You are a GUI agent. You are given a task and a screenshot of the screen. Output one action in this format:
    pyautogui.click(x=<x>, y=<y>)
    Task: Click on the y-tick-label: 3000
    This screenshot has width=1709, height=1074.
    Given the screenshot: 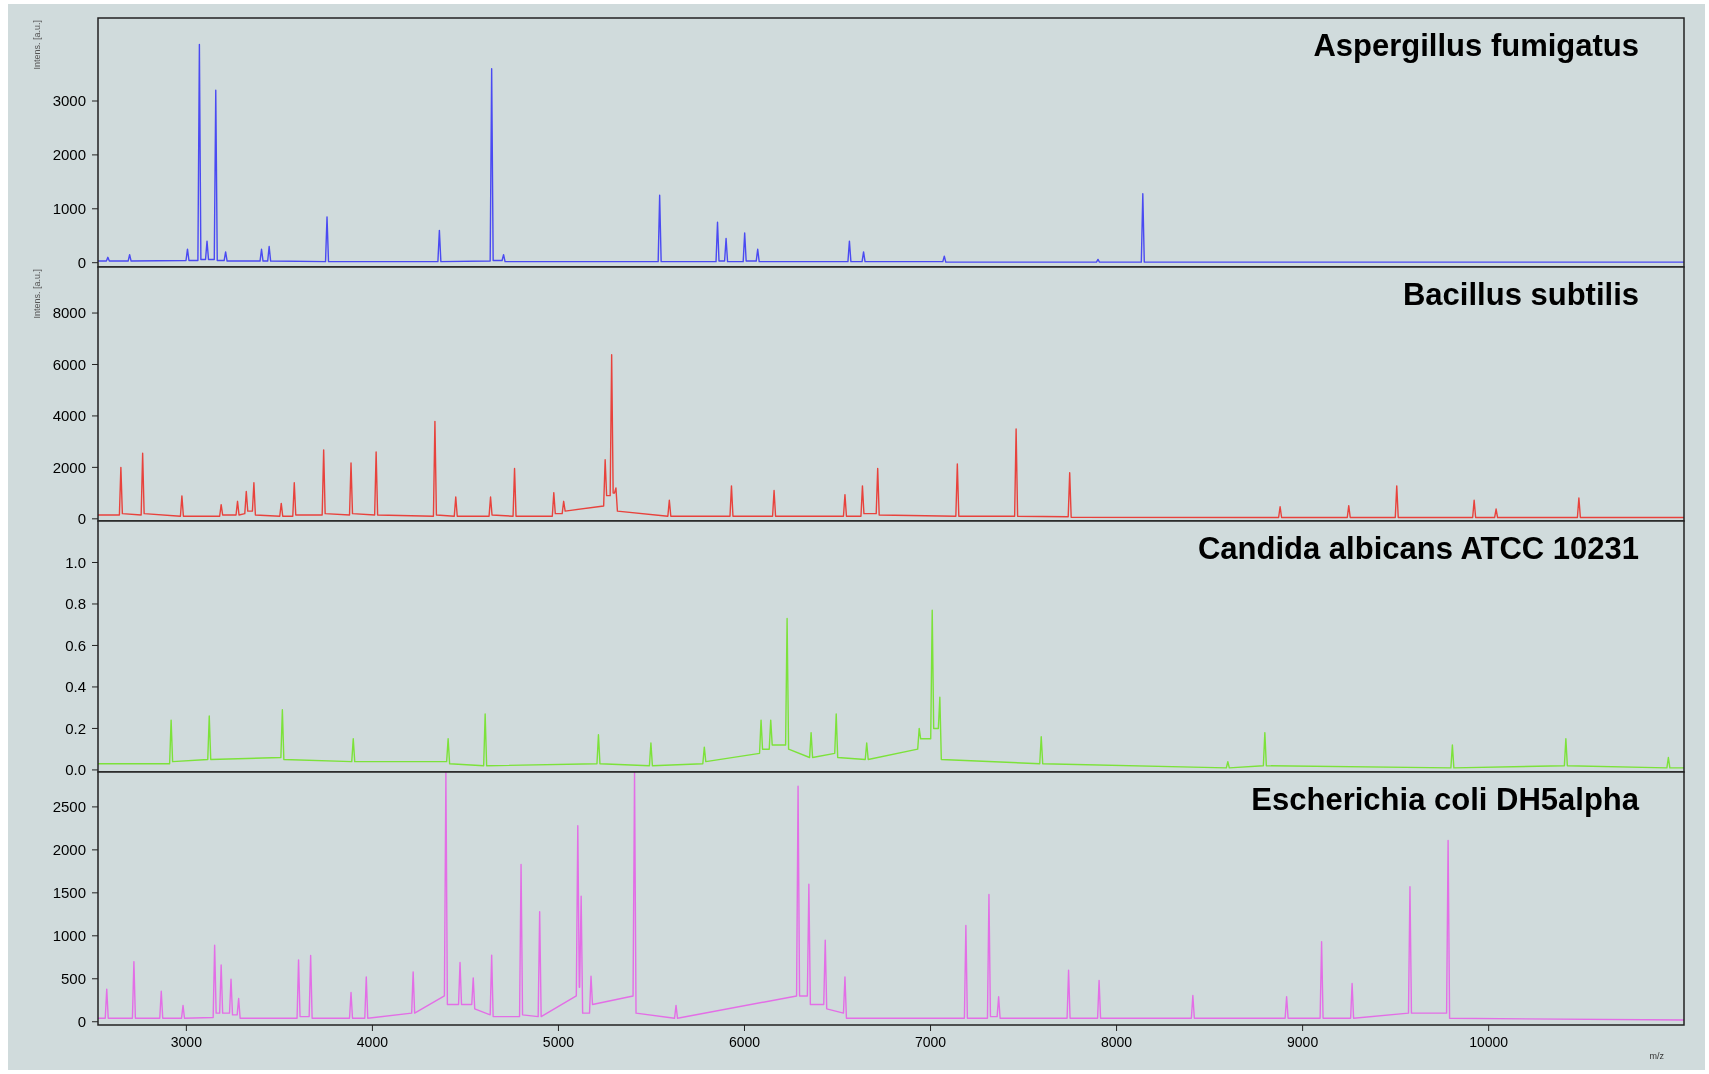 What is the action you would take?
    pyautogui.click(x=69, y=101)
    